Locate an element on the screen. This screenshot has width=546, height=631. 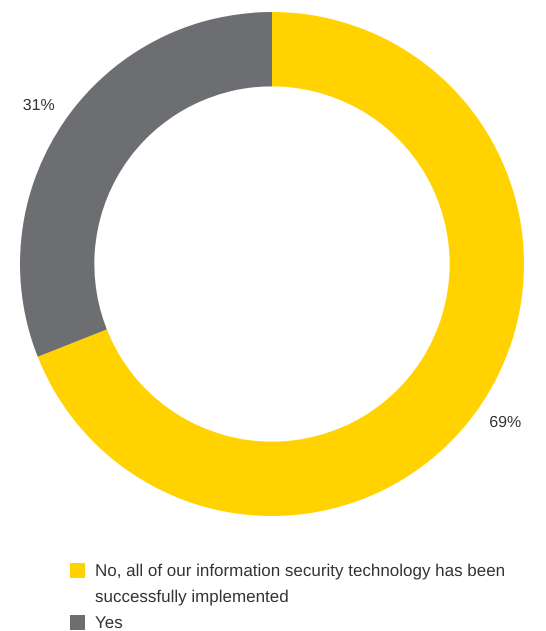
data-label: 31% is located at coordinates (38, 105).